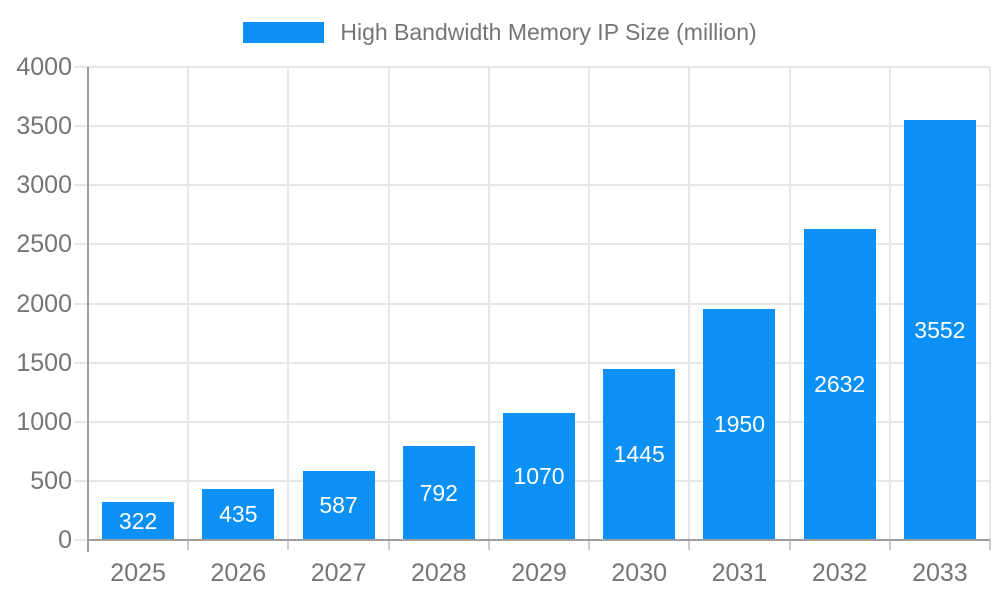 The width and height of the screenshot is (1000, 600). I want to click on bar-2032: 2632, so click(839, 384).